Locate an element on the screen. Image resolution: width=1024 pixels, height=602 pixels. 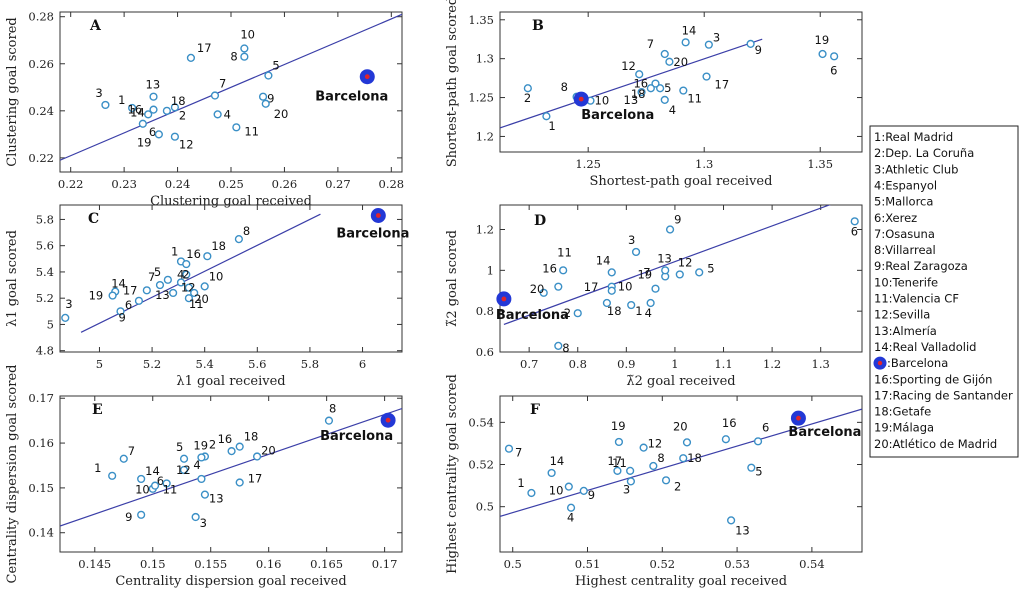
y-tick-label: 1.3 is located at coordinates (485, 59).